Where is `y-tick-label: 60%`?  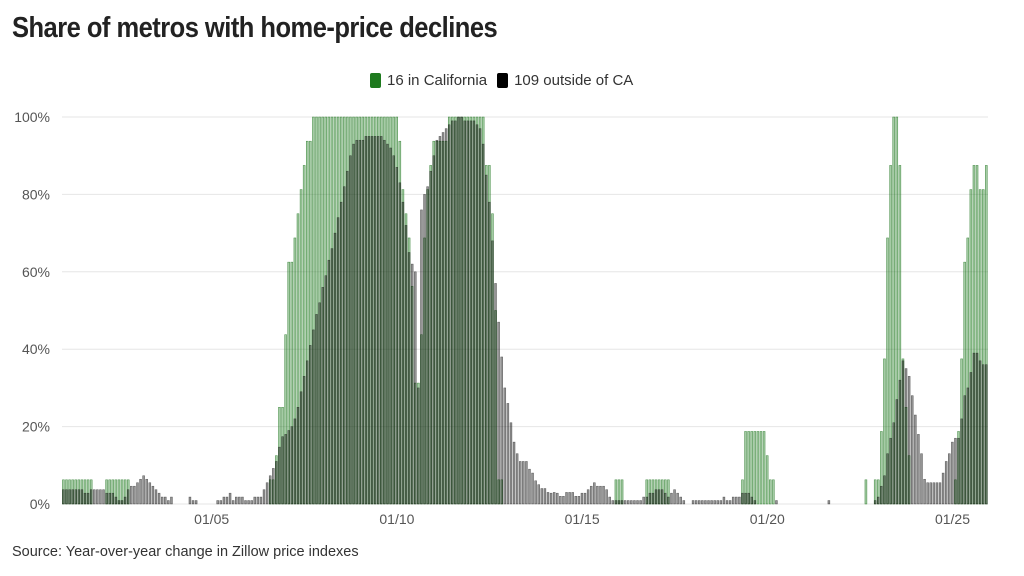 y-tick-label: 60% is located at coordinates (36, 272).